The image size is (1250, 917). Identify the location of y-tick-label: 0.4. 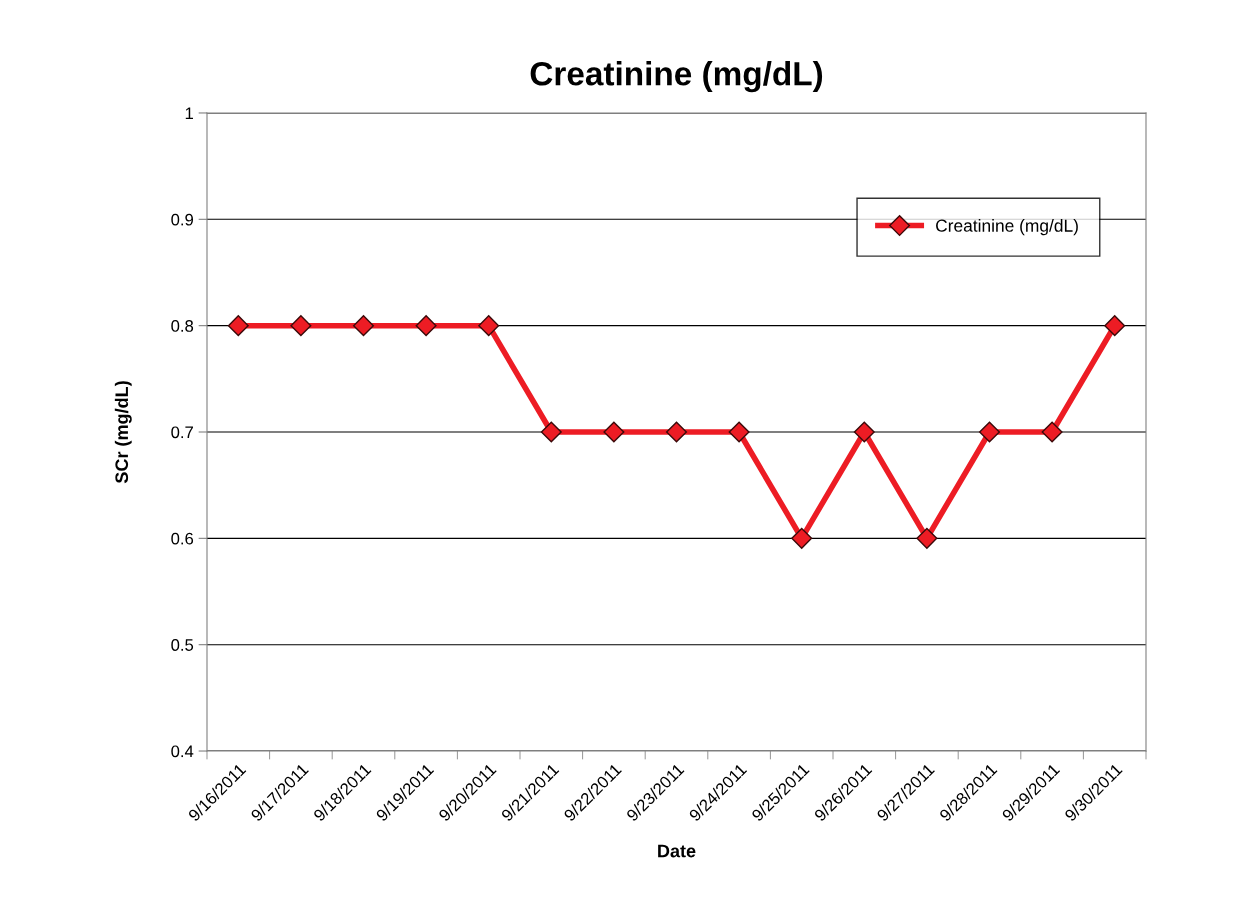
(182, 751).